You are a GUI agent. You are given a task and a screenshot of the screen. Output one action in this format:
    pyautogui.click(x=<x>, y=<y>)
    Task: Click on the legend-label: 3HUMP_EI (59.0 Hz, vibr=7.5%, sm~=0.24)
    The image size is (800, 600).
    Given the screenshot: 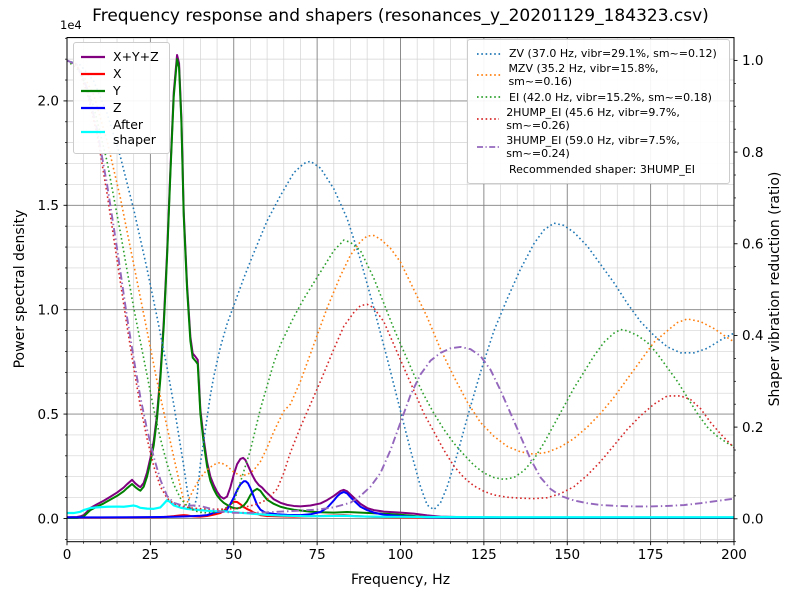 What is the action you would take?
    pyautogui.click(x=593, y=147)
    